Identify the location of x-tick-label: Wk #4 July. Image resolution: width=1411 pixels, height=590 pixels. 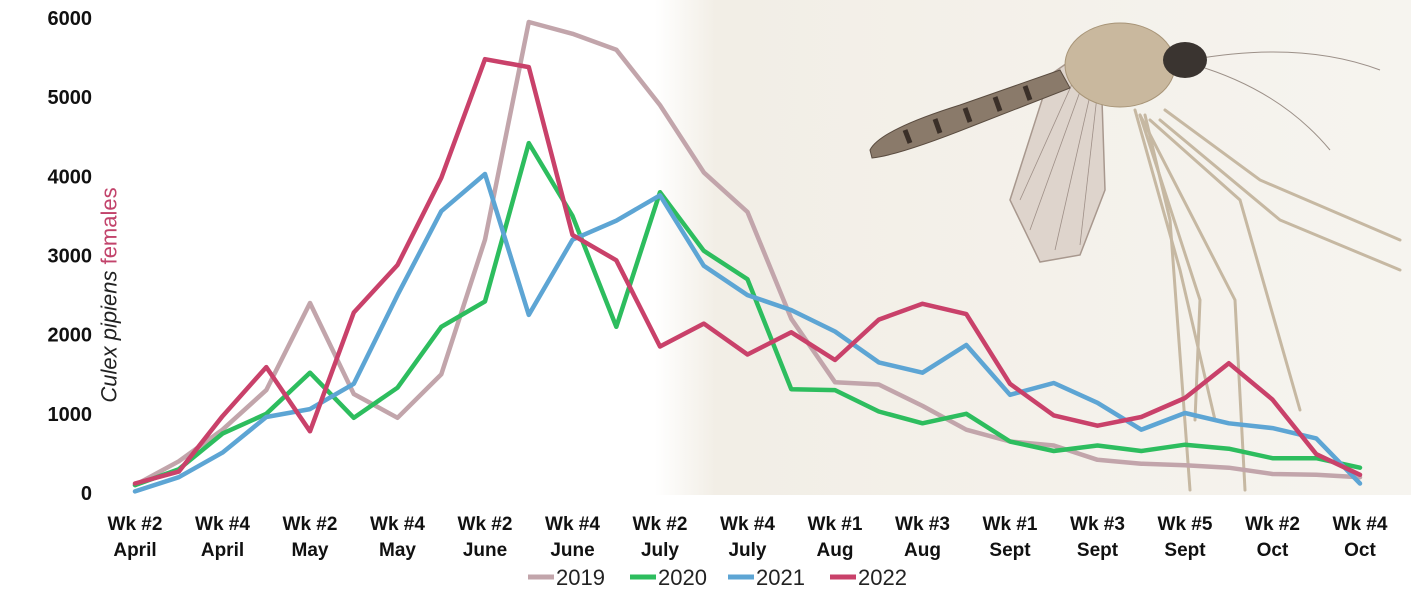
(747, 537).